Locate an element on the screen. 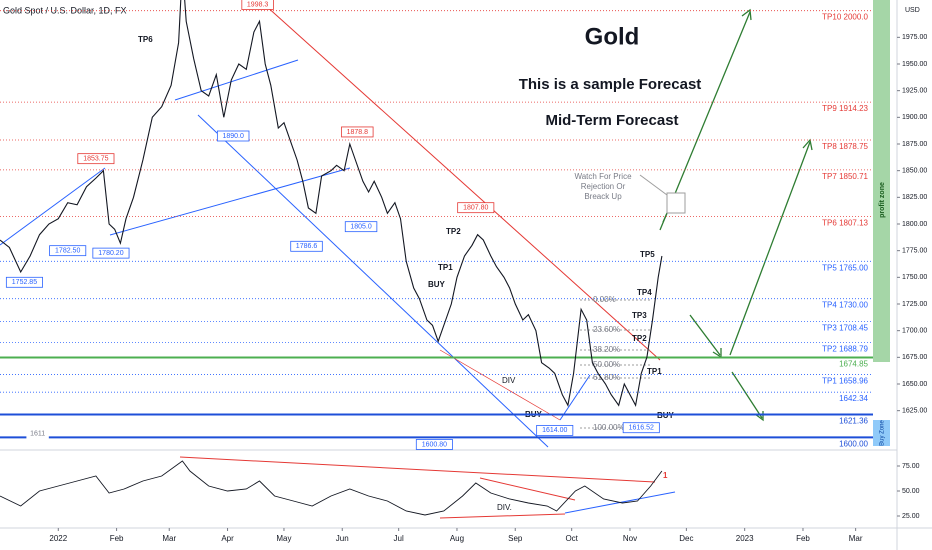 The image size is (932, 550). level-label: TP4 1730.00 is located at coordinates (845, 305).